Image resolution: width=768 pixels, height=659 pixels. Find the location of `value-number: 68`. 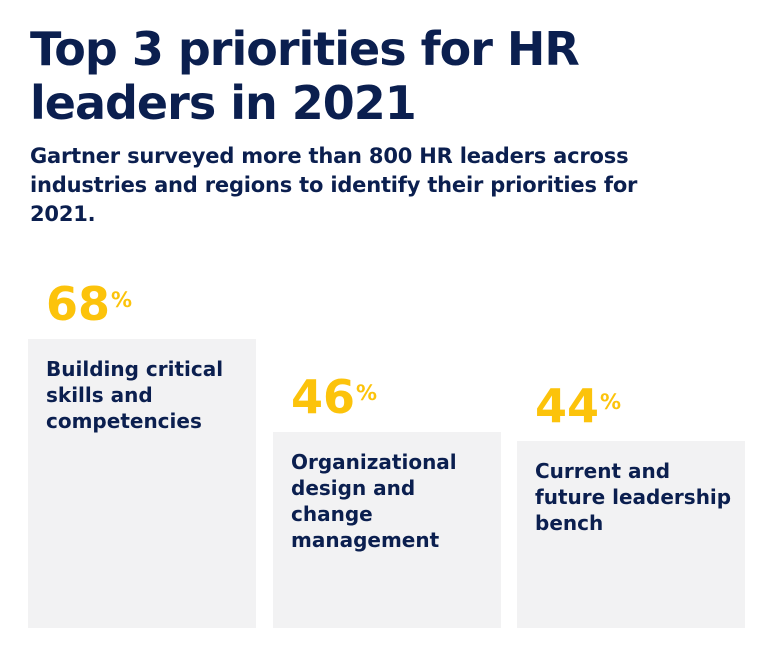

value-number: 68 is located at coordinates (78, 304).